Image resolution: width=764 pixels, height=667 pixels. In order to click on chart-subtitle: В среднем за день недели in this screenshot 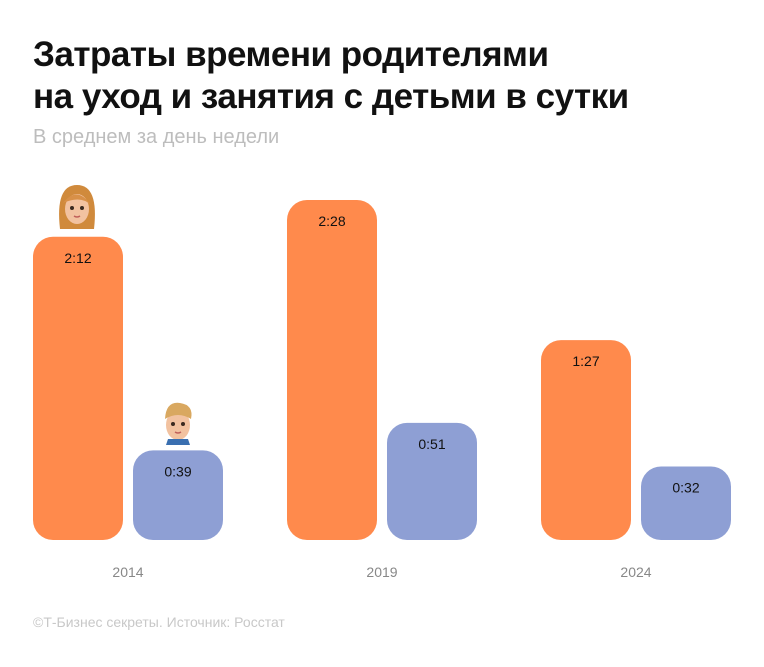, I will do `click(156, 137)`.